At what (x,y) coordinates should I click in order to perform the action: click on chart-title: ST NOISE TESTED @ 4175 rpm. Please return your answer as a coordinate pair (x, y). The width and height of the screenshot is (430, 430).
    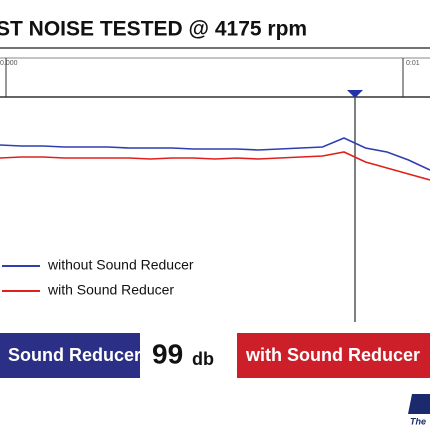
    Looking at the image, I should click on (153, 29).